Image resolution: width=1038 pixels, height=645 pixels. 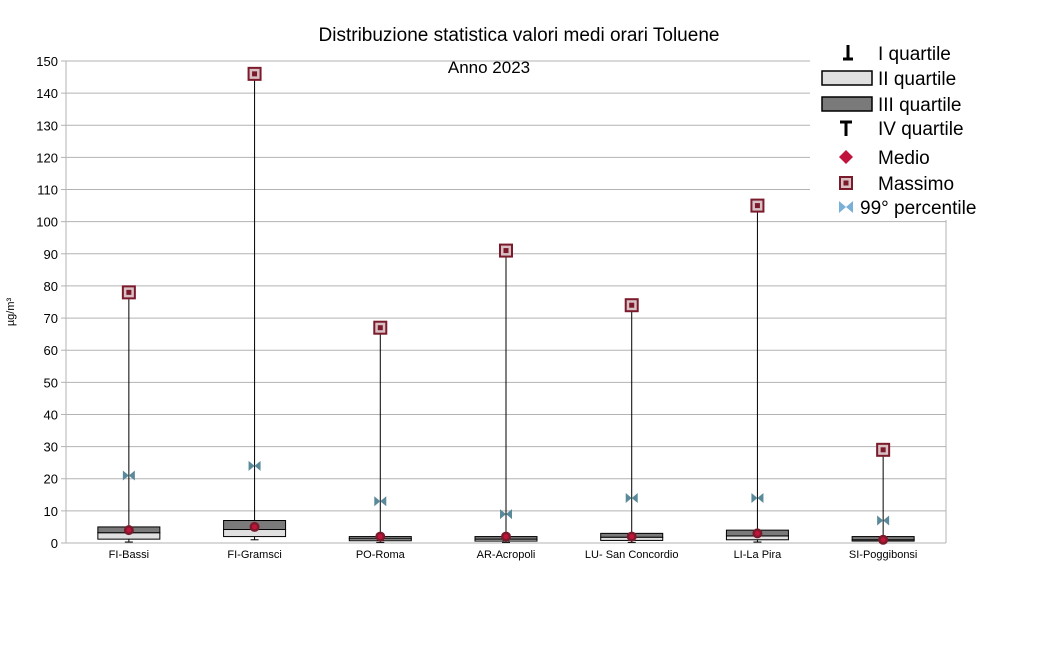 What do you see at coordinates (129, 555) in the screenshot?
I see `x-tick-label: FI-Bassi` at bounding box center [129, 555].